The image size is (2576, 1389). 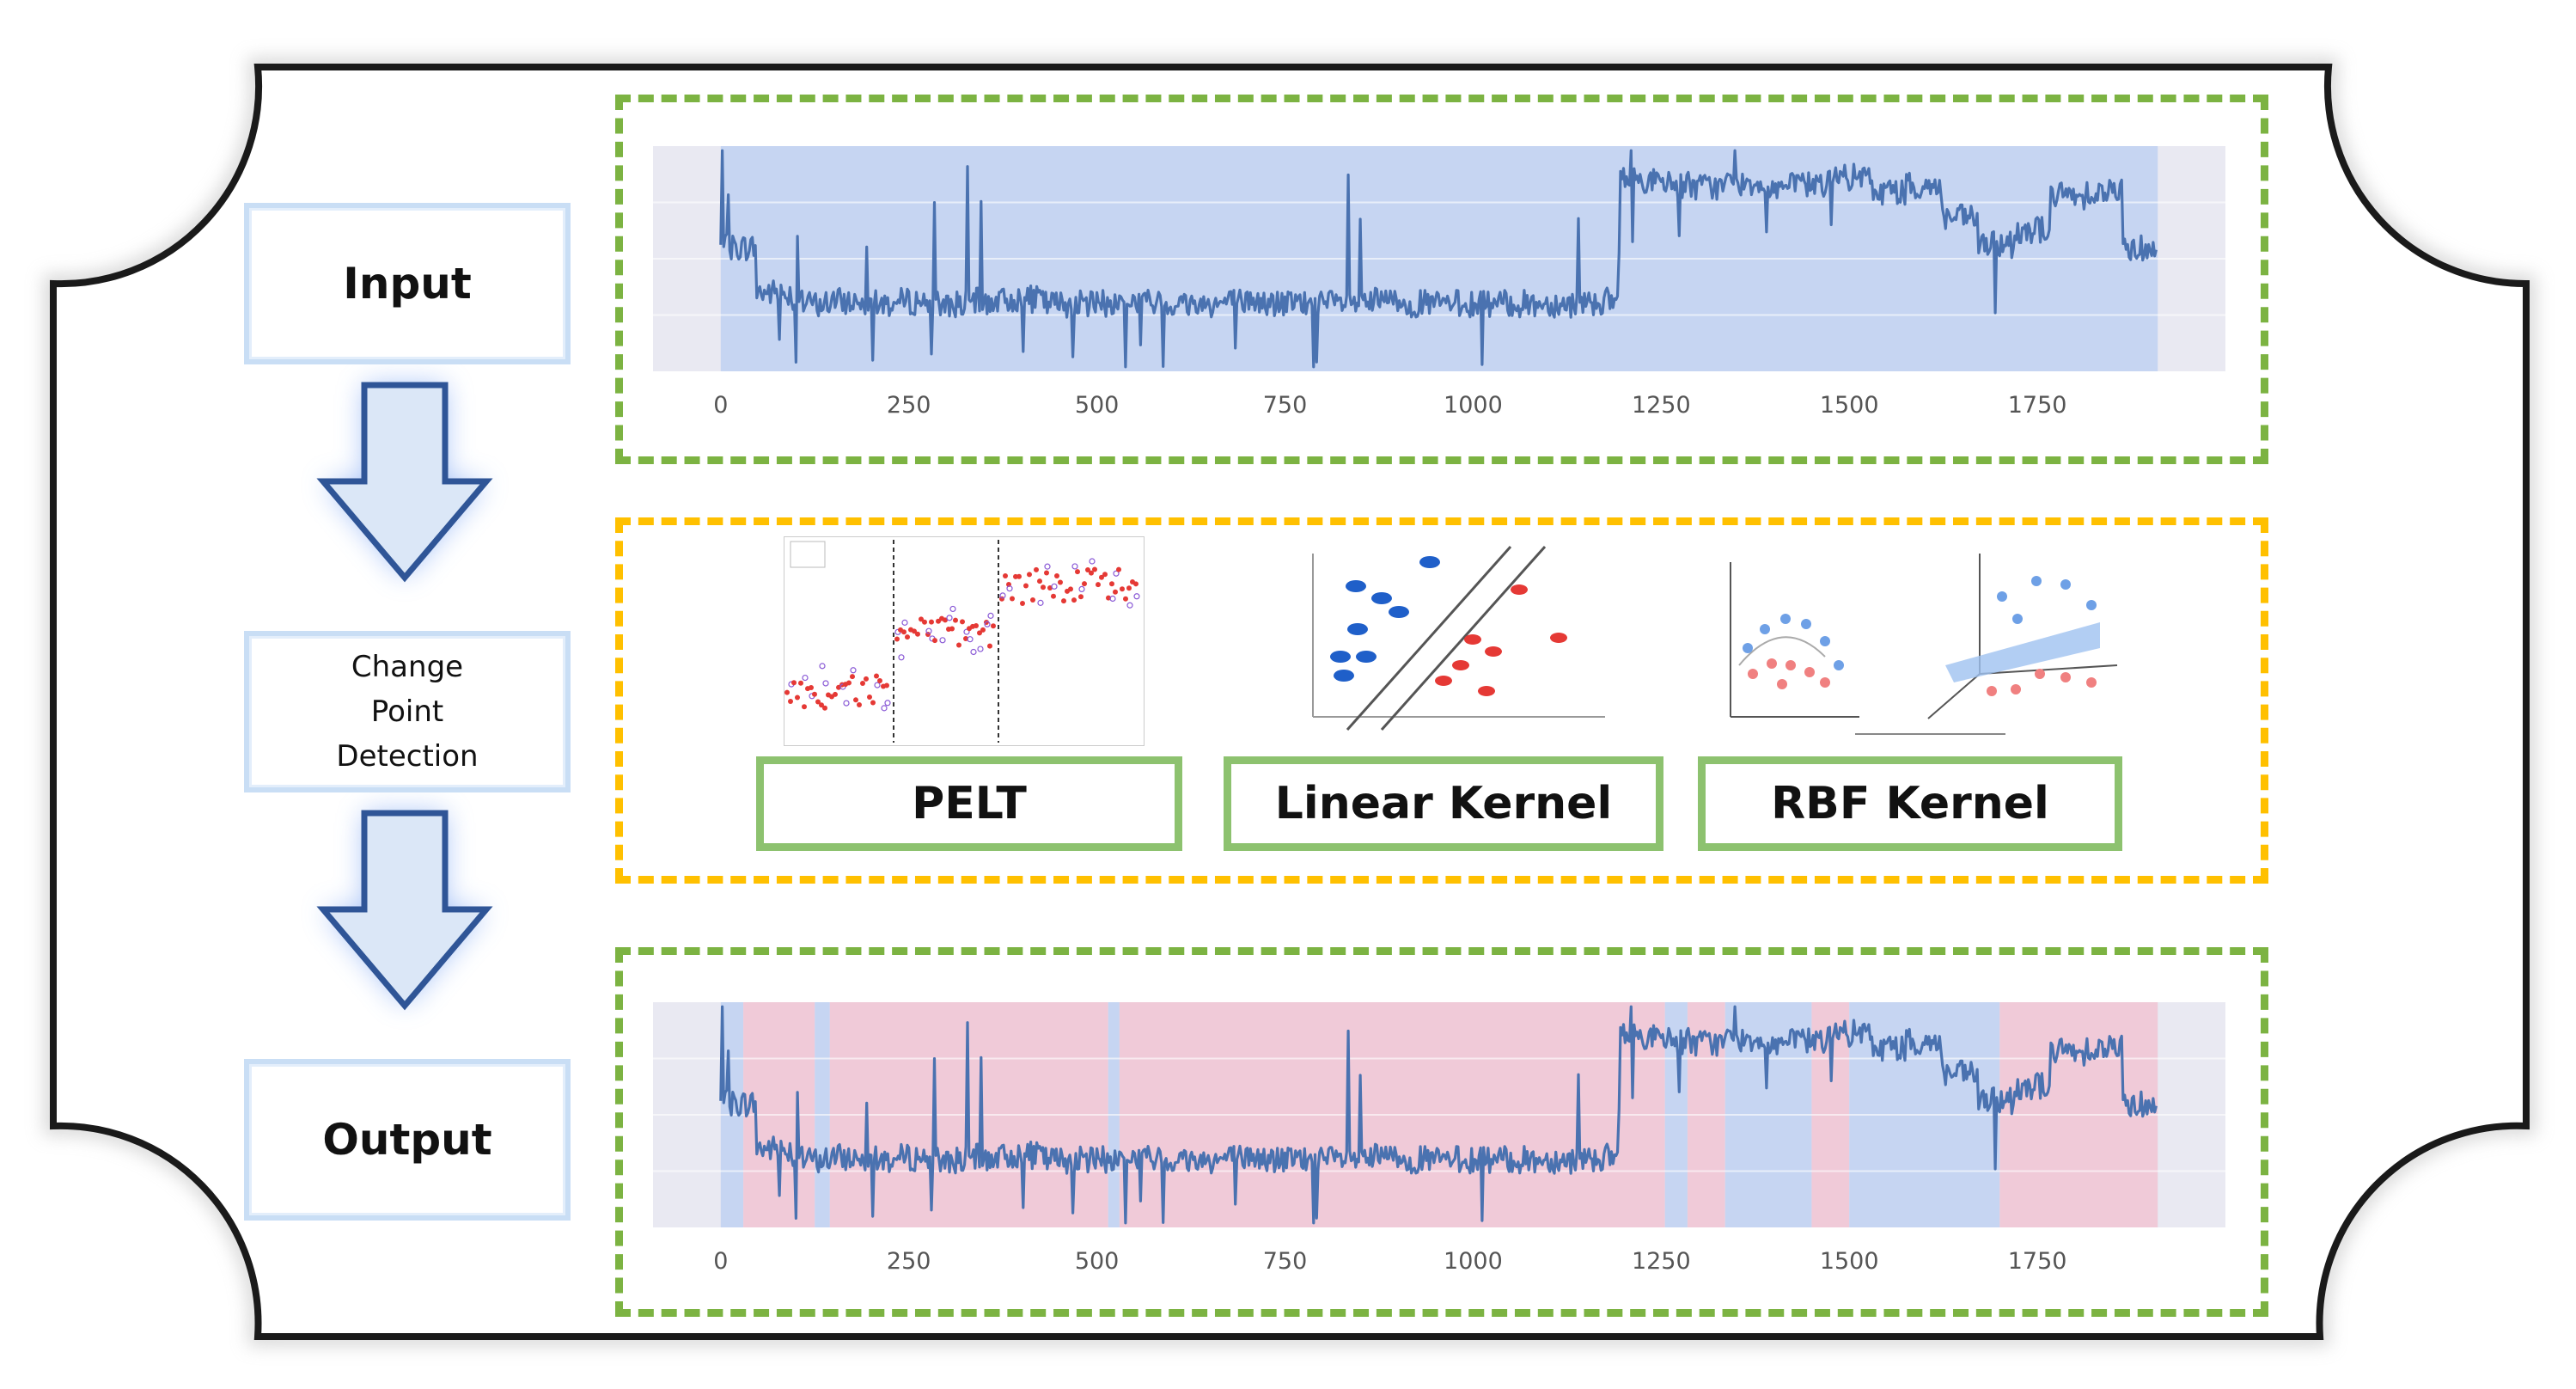 What do you see at coordinates (1661, 406) in the screenshot?
I see `x-tick-label: 1250` at bounding box center [1661, 406].